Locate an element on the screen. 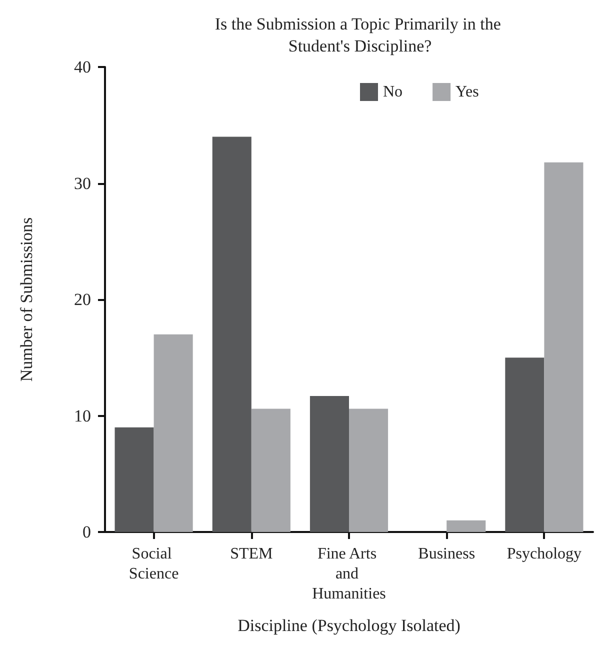 The image size is (611, 661). x-tick-label: Fine Arts and Humanities is located at coordinates (349, 574).